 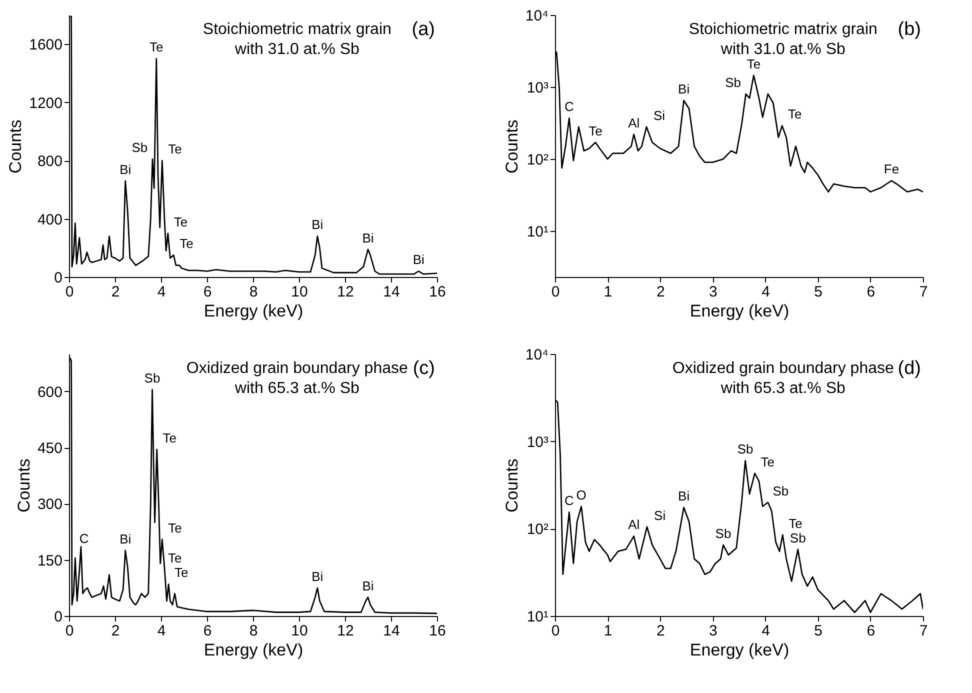 What do you see at coordinates (49, 161) in the screenshot?
I see `y-tick-label: 800` at bounding box center [49, 161].